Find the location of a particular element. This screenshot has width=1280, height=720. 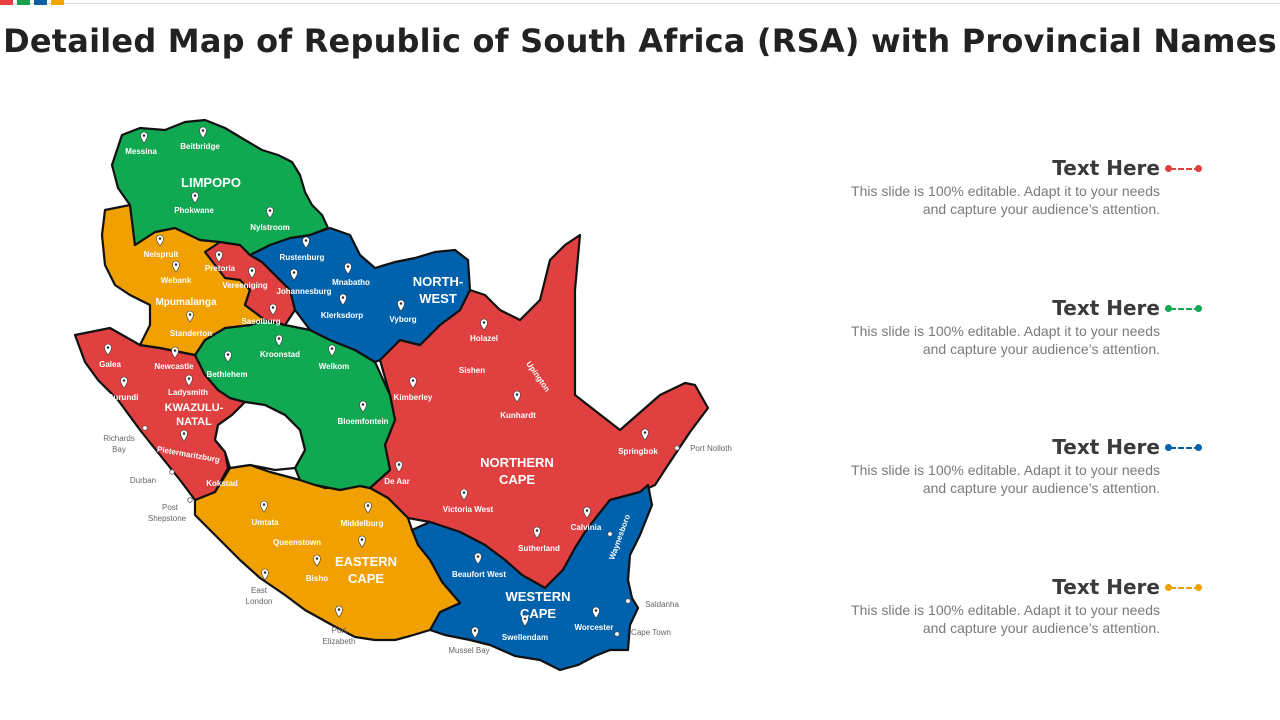

province-label-northwest-2: WEST is located at coordinates (438, 298).